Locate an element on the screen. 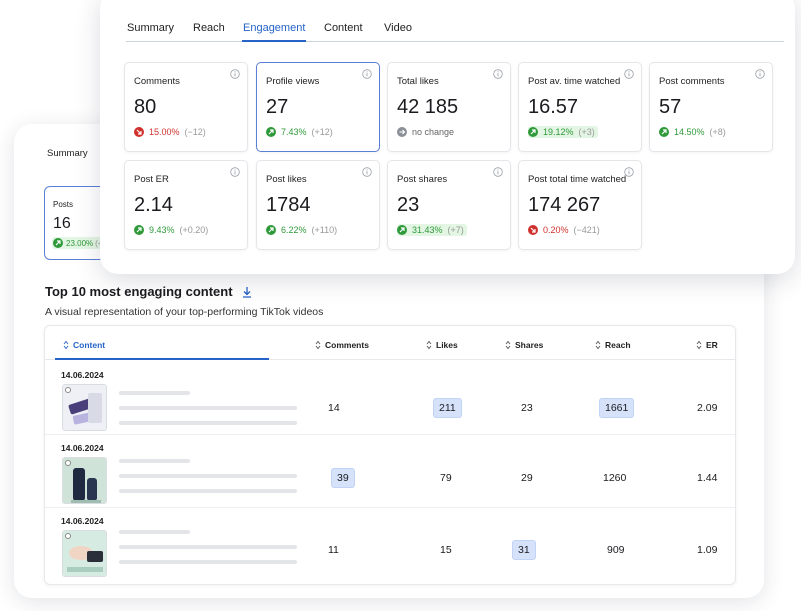 This screenshot has width=801, height=611. active-column-underline is located at coordinates (162, 359).